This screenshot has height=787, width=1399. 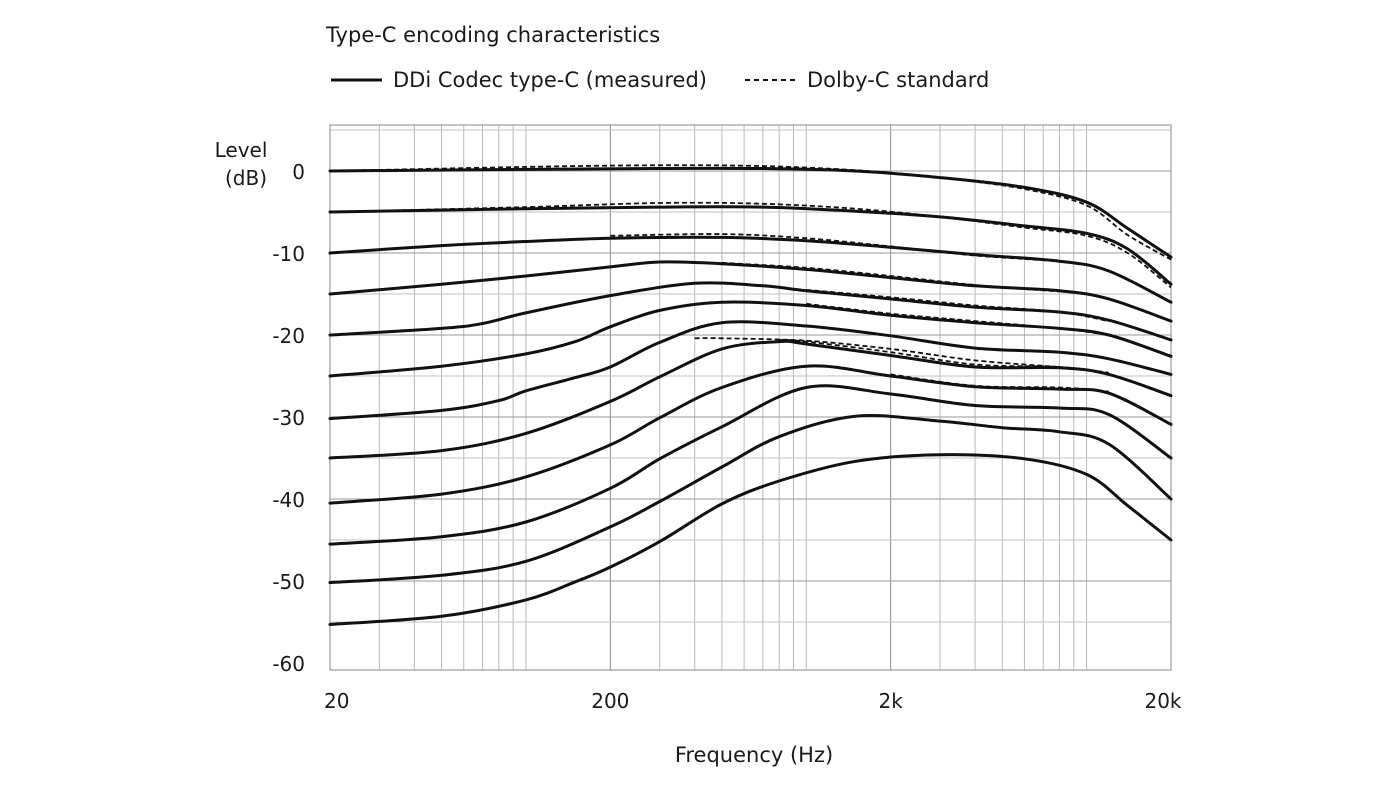 What do you see at coordinates (336, 701) in the screenshot?
I see `x-tick-label: 20` at bounding box center [336, 701].